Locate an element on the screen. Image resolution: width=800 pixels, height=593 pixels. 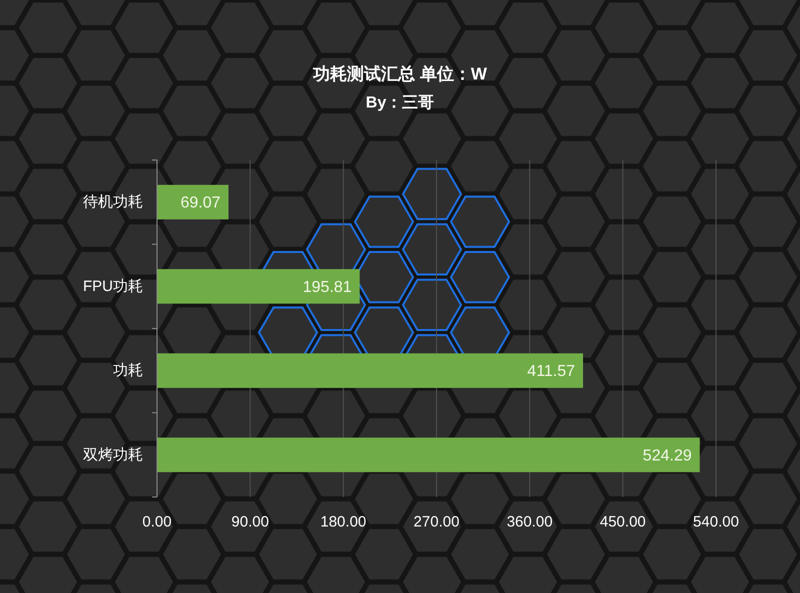
chart-title: 功耗测试汇总 单位：W is located at coordinates (400, 74).